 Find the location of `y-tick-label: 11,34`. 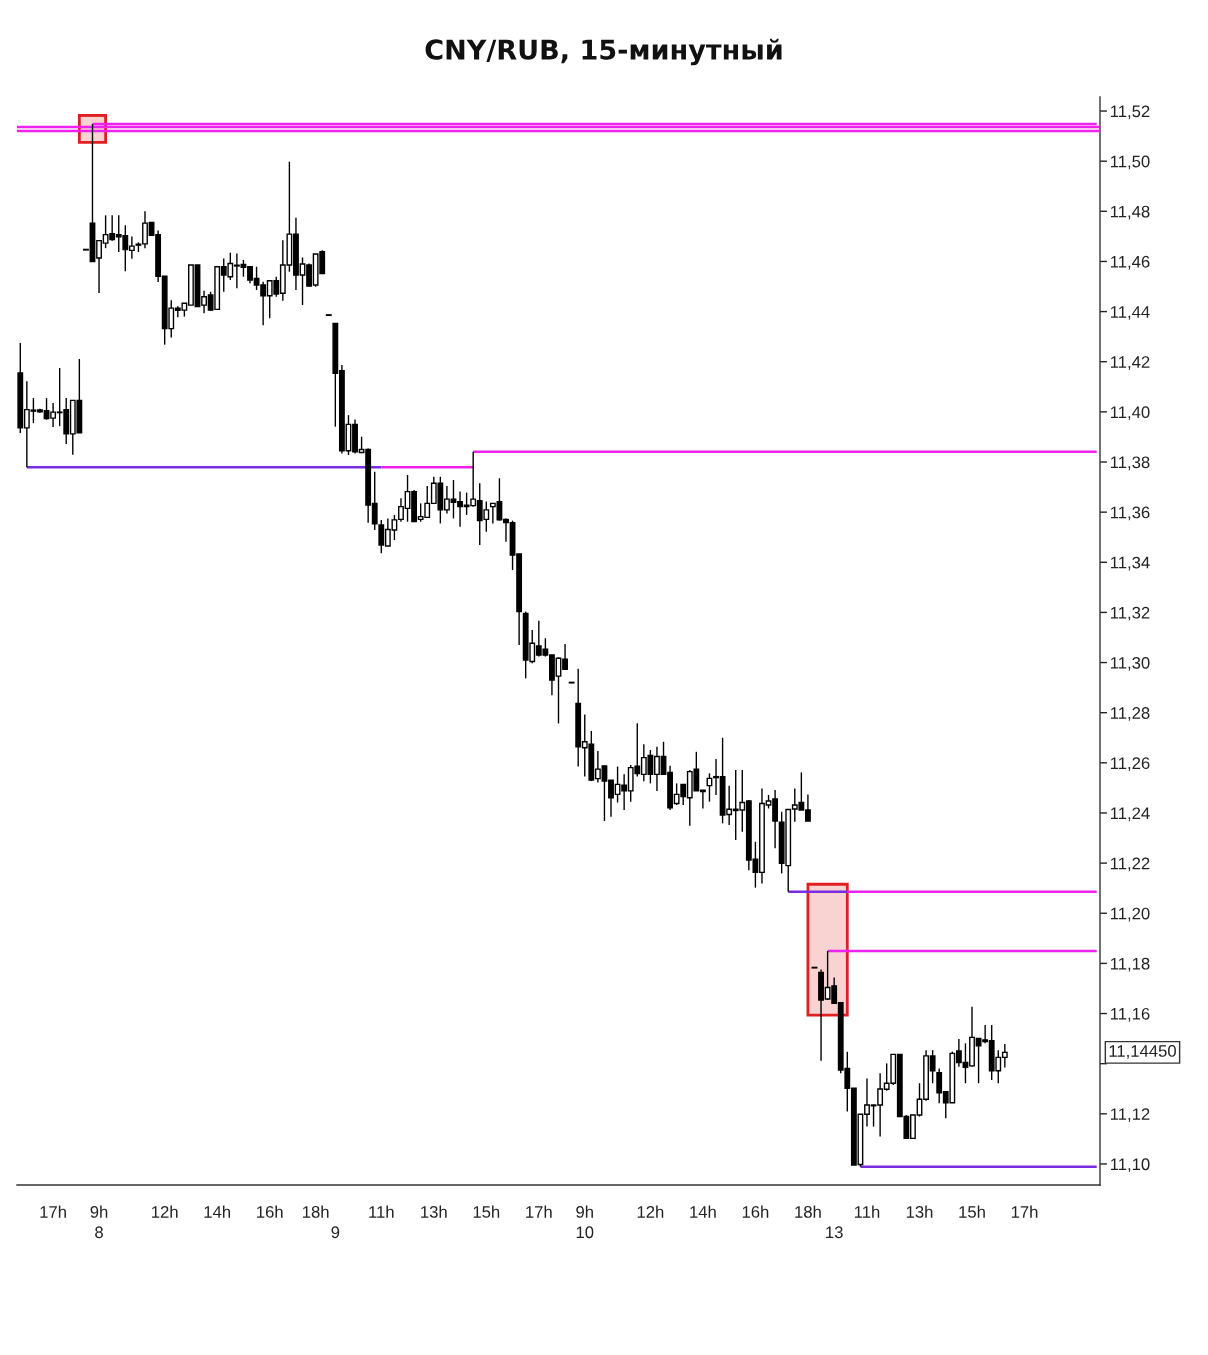

y-tick-label: 11,34 is located at coordinates (1130, 563).